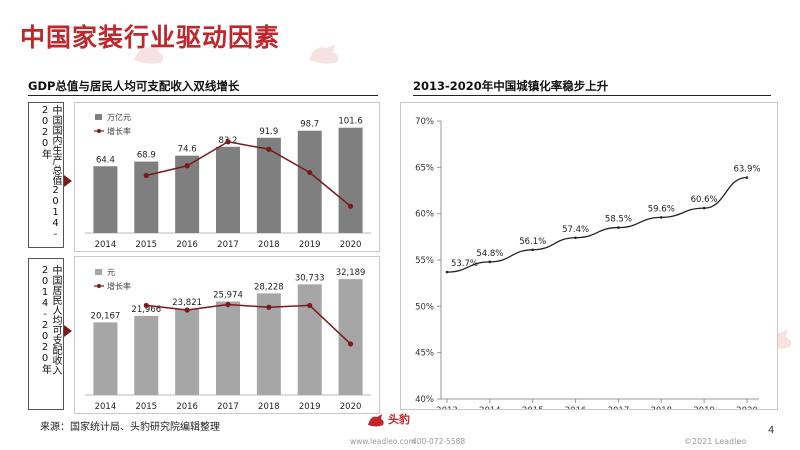 The image size is (800, 450). What do you see at coordinates (399, 419) in the screenshot?
I see `footer-brand: 头豹` at bounding box center [399, 419].